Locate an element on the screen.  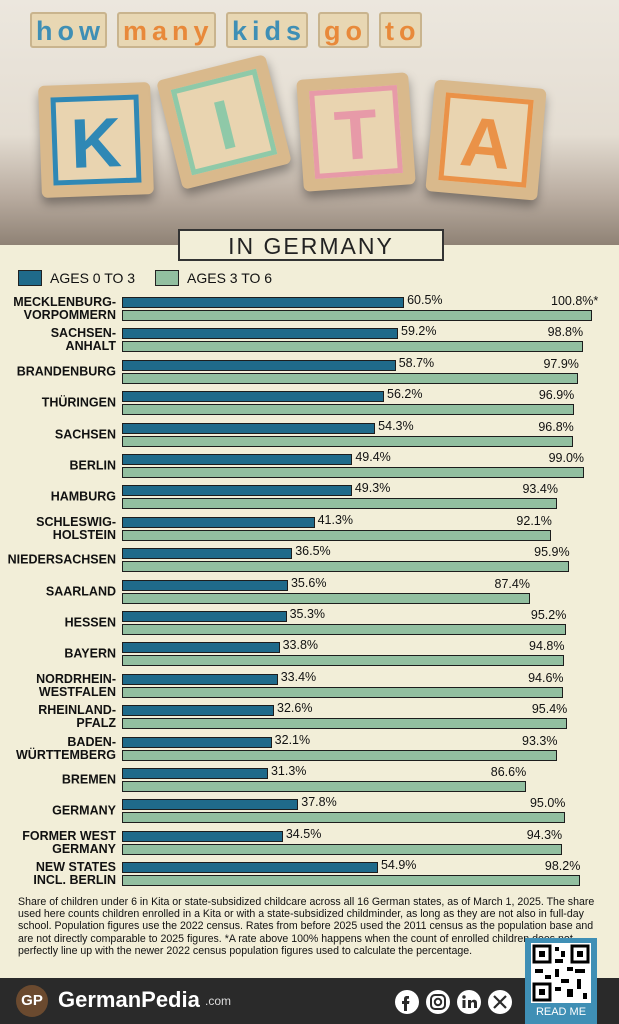
value-label: 60.5% is located at coordinates (425, 300).